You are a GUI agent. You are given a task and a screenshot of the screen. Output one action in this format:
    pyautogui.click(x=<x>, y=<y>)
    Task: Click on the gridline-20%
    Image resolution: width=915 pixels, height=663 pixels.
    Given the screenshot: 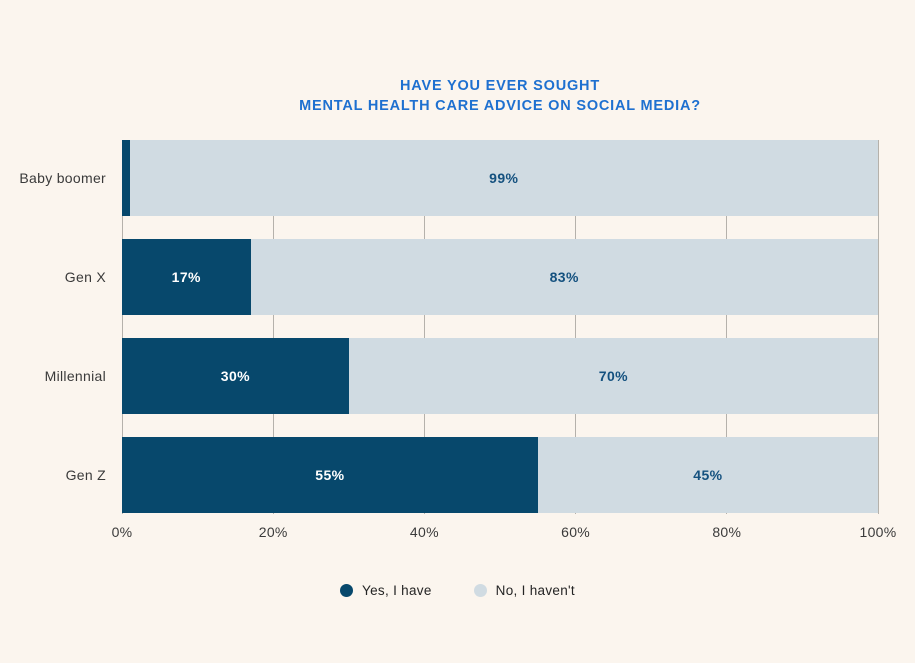 What is the action you would take?
    pyautogui.click(x=273, y=327)
    